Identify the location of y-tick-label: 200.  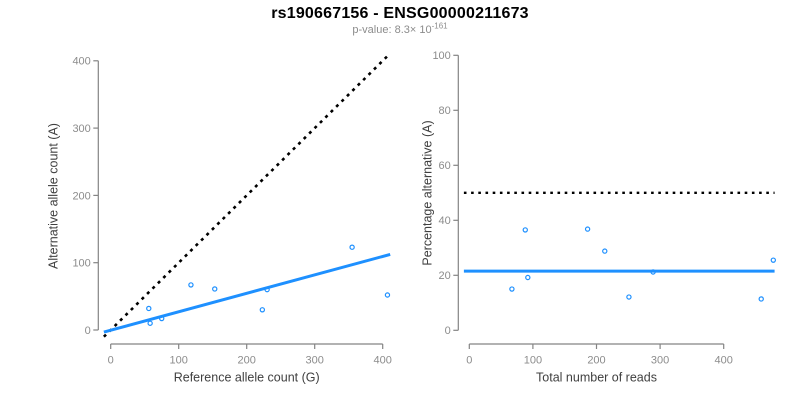
(81, 196).